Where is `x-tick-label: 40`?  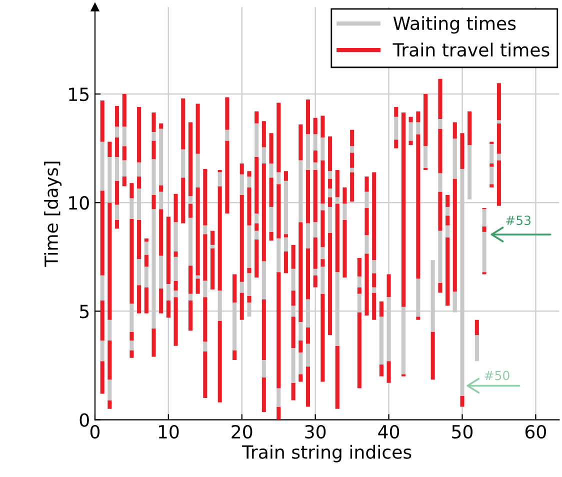 x-tick-label: 40 is located at coordinates (389, 431).